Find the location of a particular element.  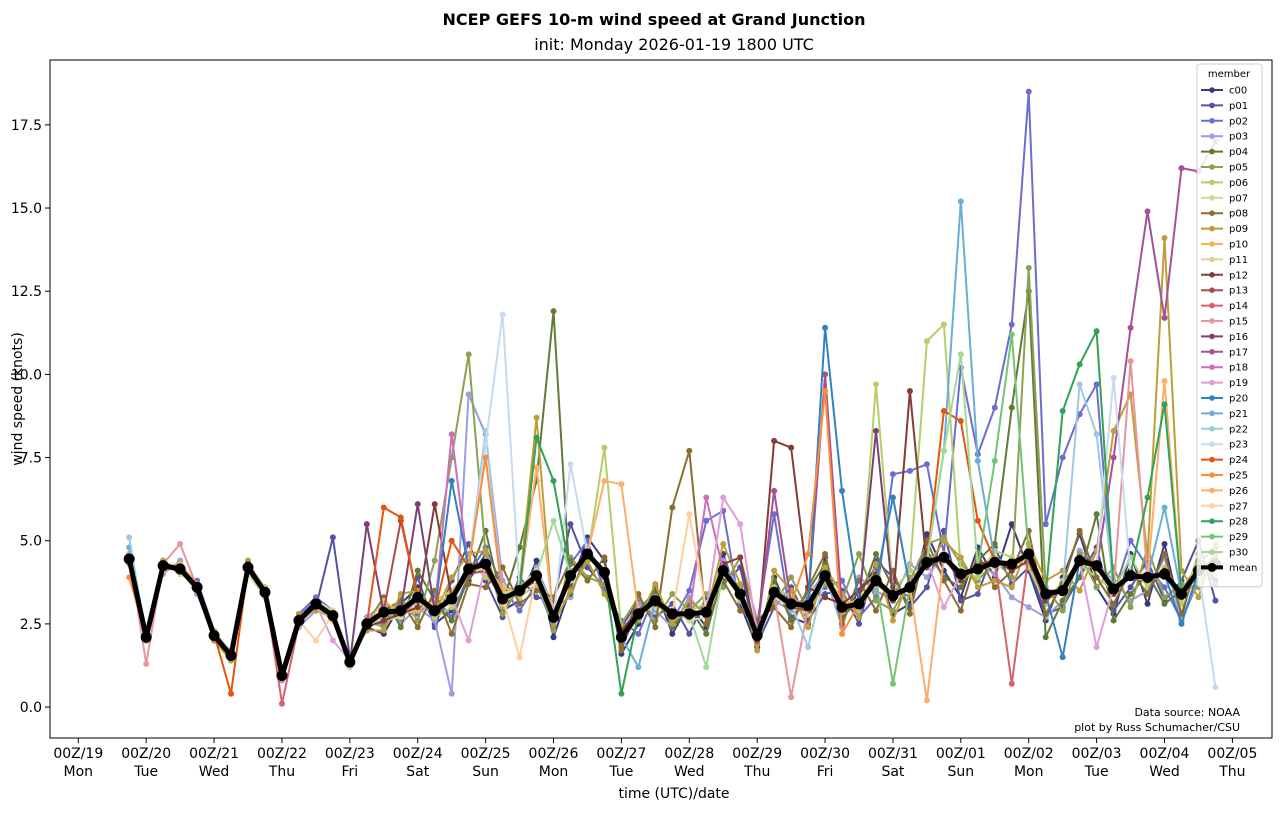

legend-label: p28 is located at coordinates (1238, 522).